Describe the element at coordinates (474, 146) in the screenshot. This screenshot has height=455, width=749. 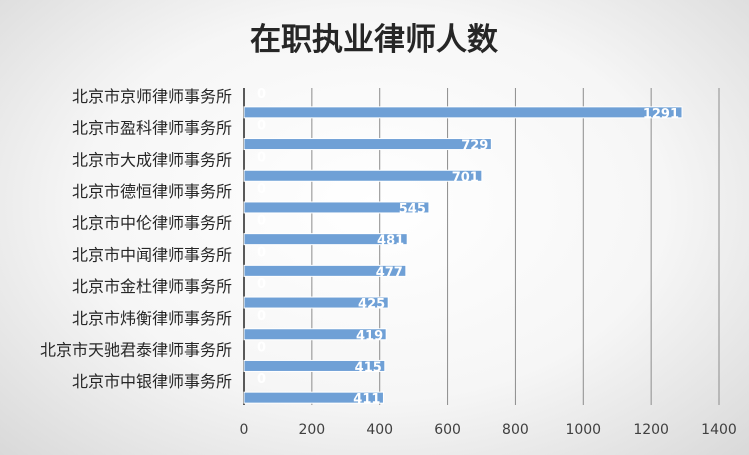
I see `data-label: 729` at that location.